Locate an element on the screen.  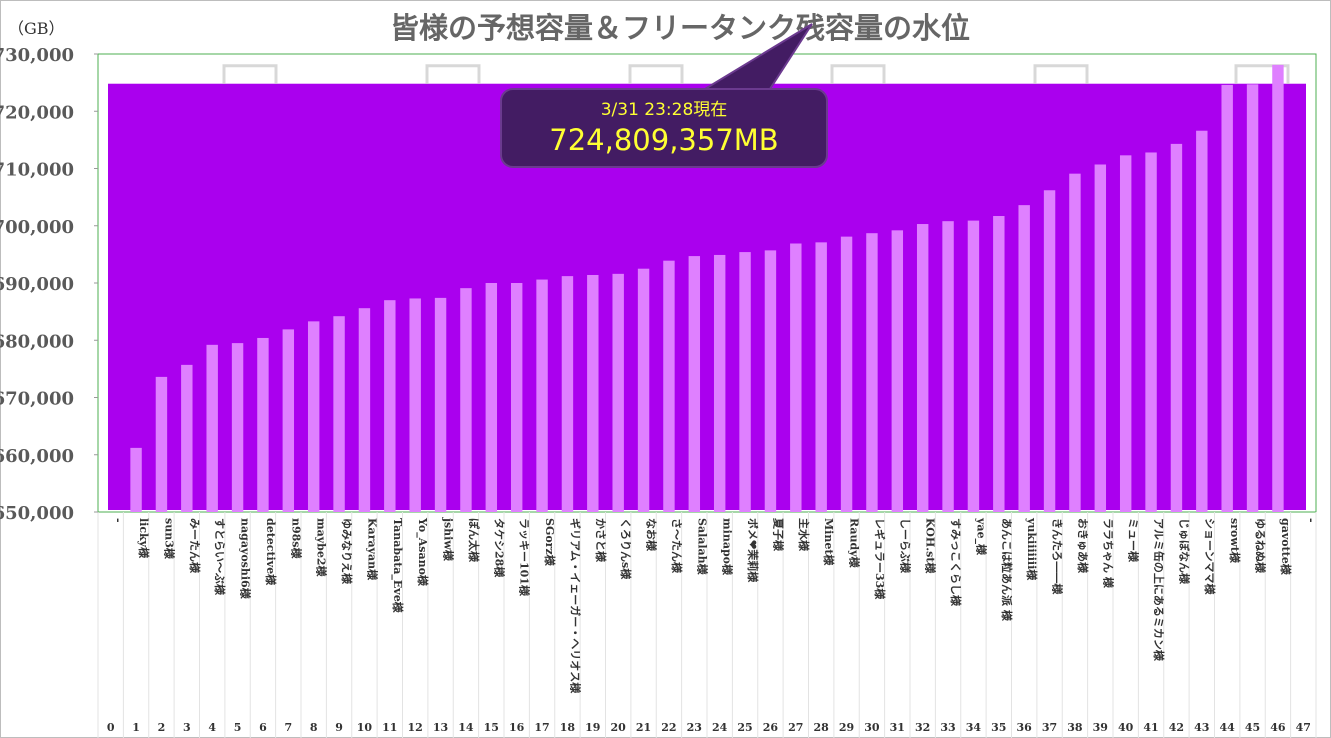
index-label-26: 26 is located at coordinates (771, 727).